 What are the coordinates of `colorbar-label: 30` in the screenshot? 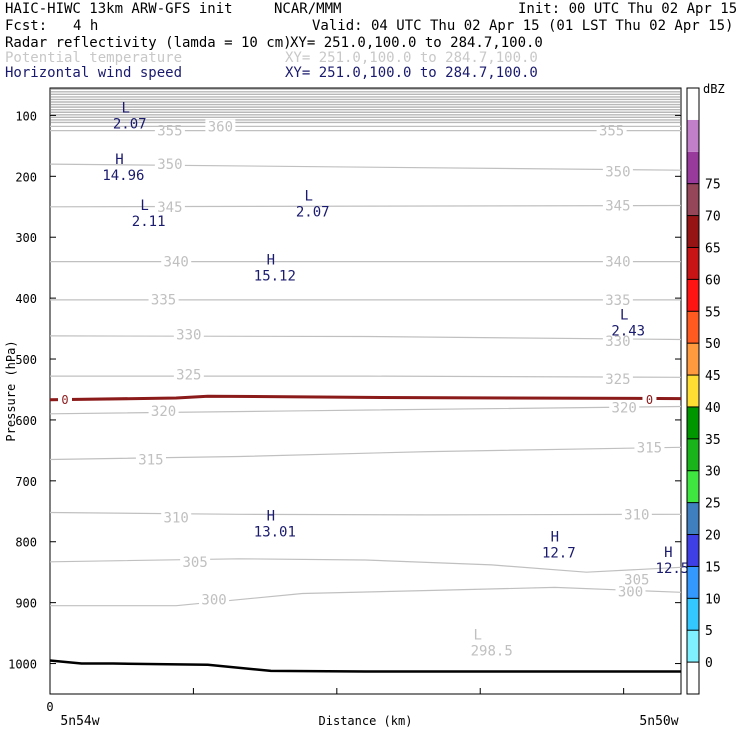 It's located at (713, 472).